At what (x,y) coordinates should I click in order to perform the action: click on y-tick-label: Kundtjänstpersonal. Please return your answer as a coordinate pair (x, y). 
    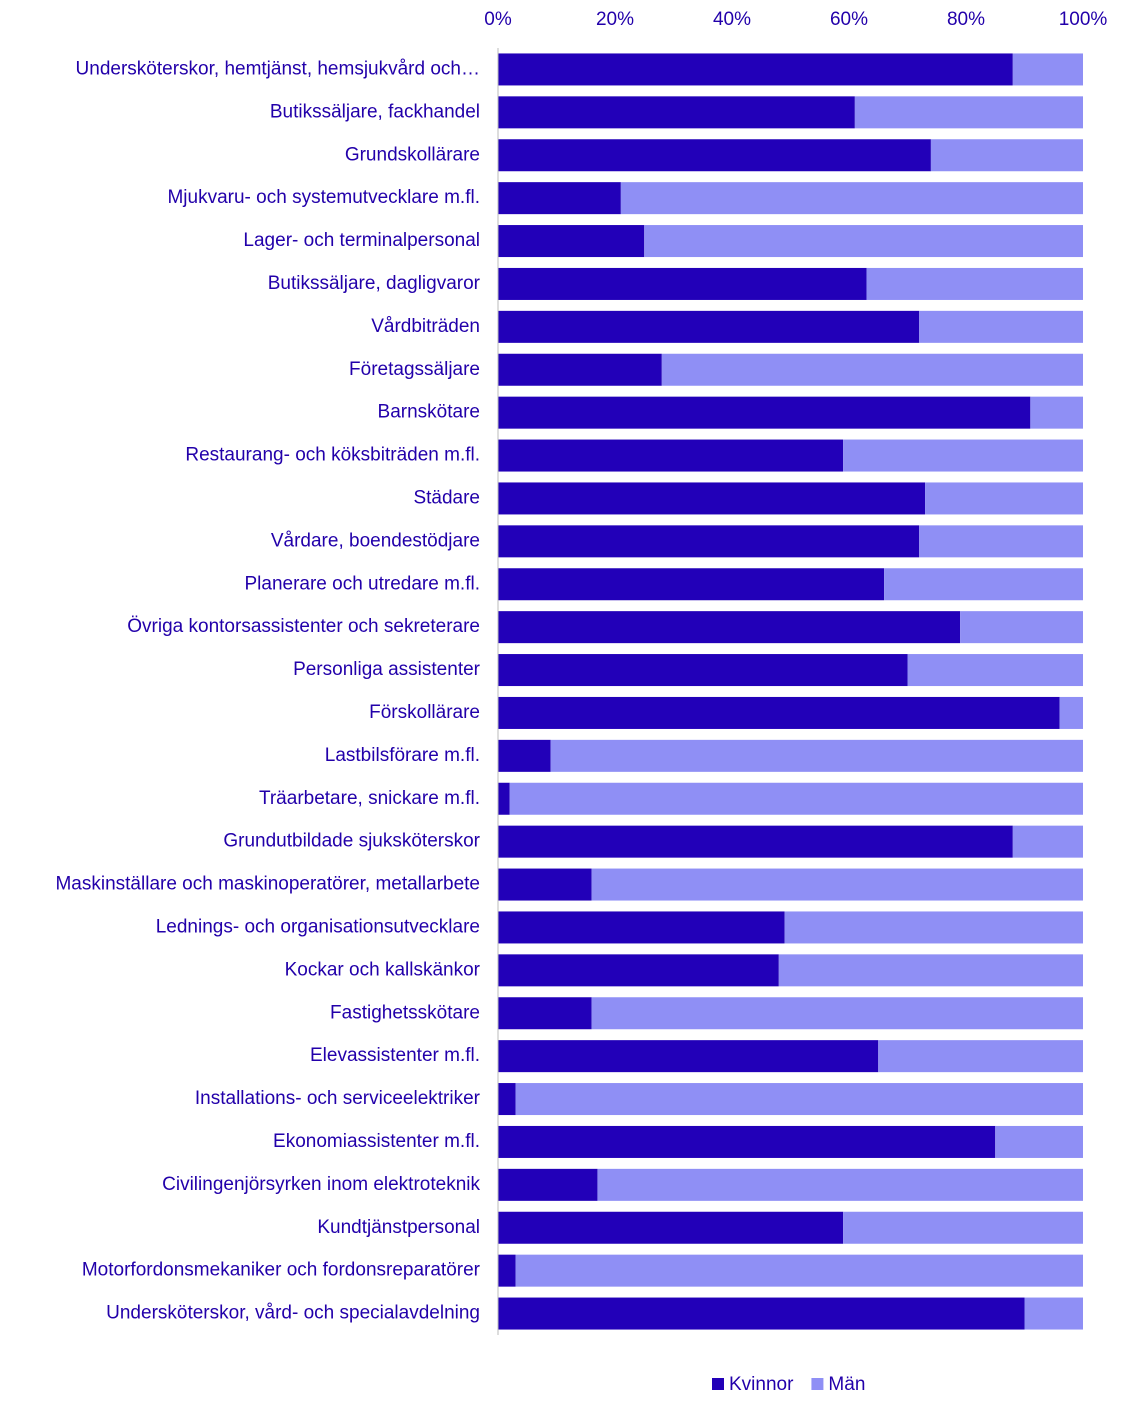
    Looking at the image, I should click on (398, 1227).